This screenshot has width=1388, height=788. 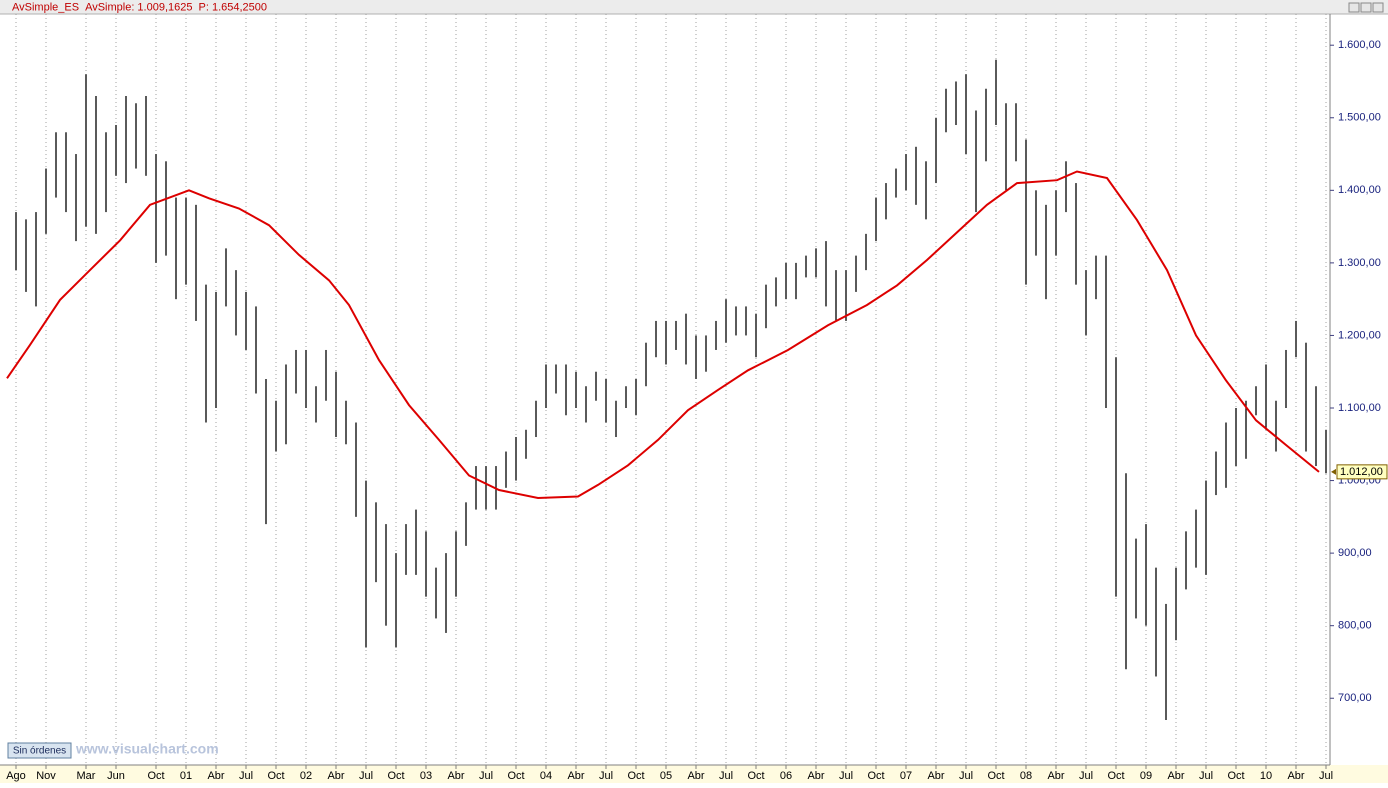 I want to click on y-tick-label: 1.200,00, so click(x=1359, y=335).